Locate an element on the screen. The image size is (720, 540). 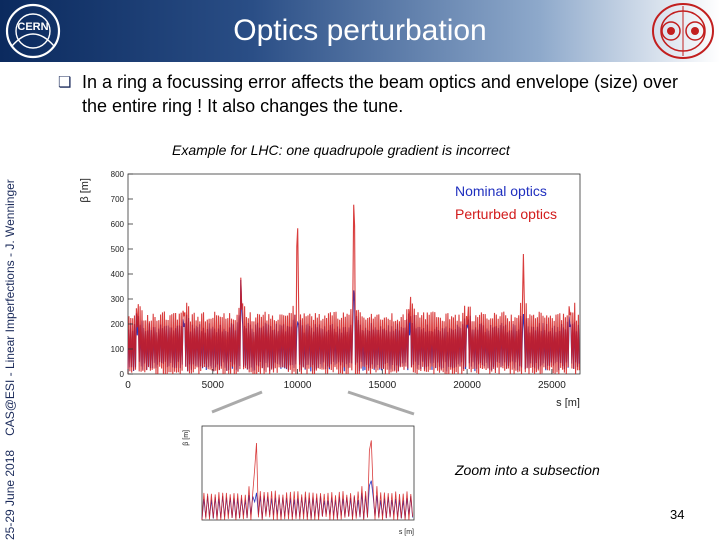
y-tick-label: 800 is located at coordinates (118, 174).